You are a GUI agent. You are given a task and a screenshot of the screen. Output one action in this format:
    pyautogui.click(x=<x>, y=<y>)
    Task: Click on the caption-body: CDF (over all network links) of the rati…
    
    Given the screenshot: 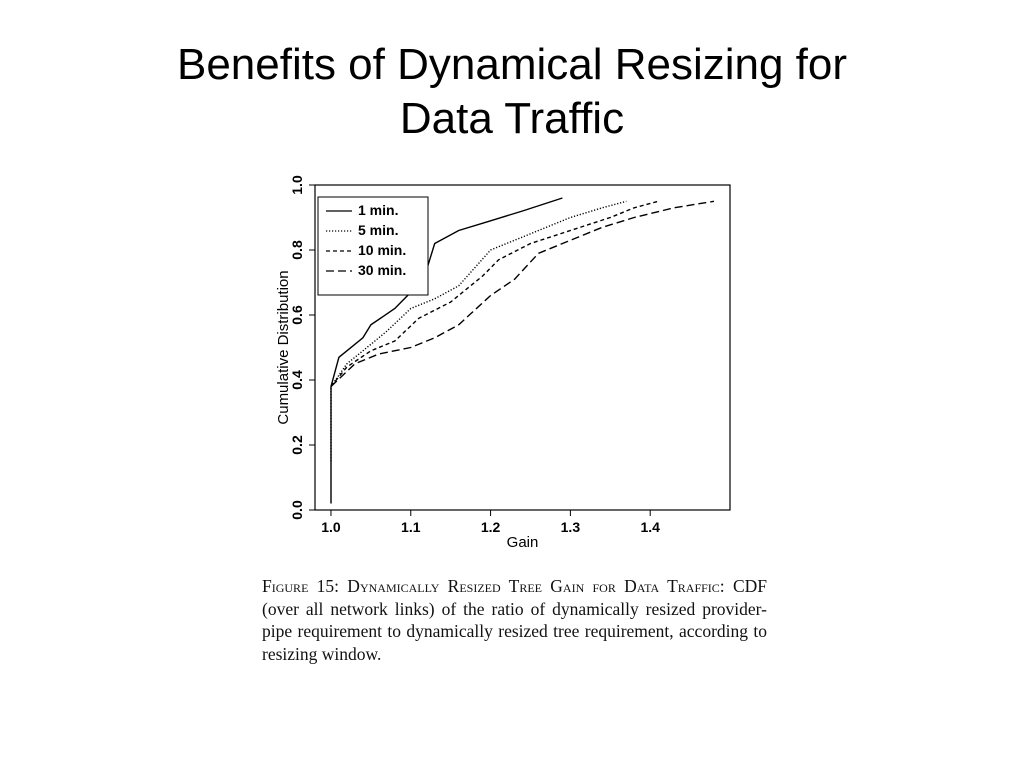 What is the action you would take?
    pyautogui.click(x=514, y=620)
    